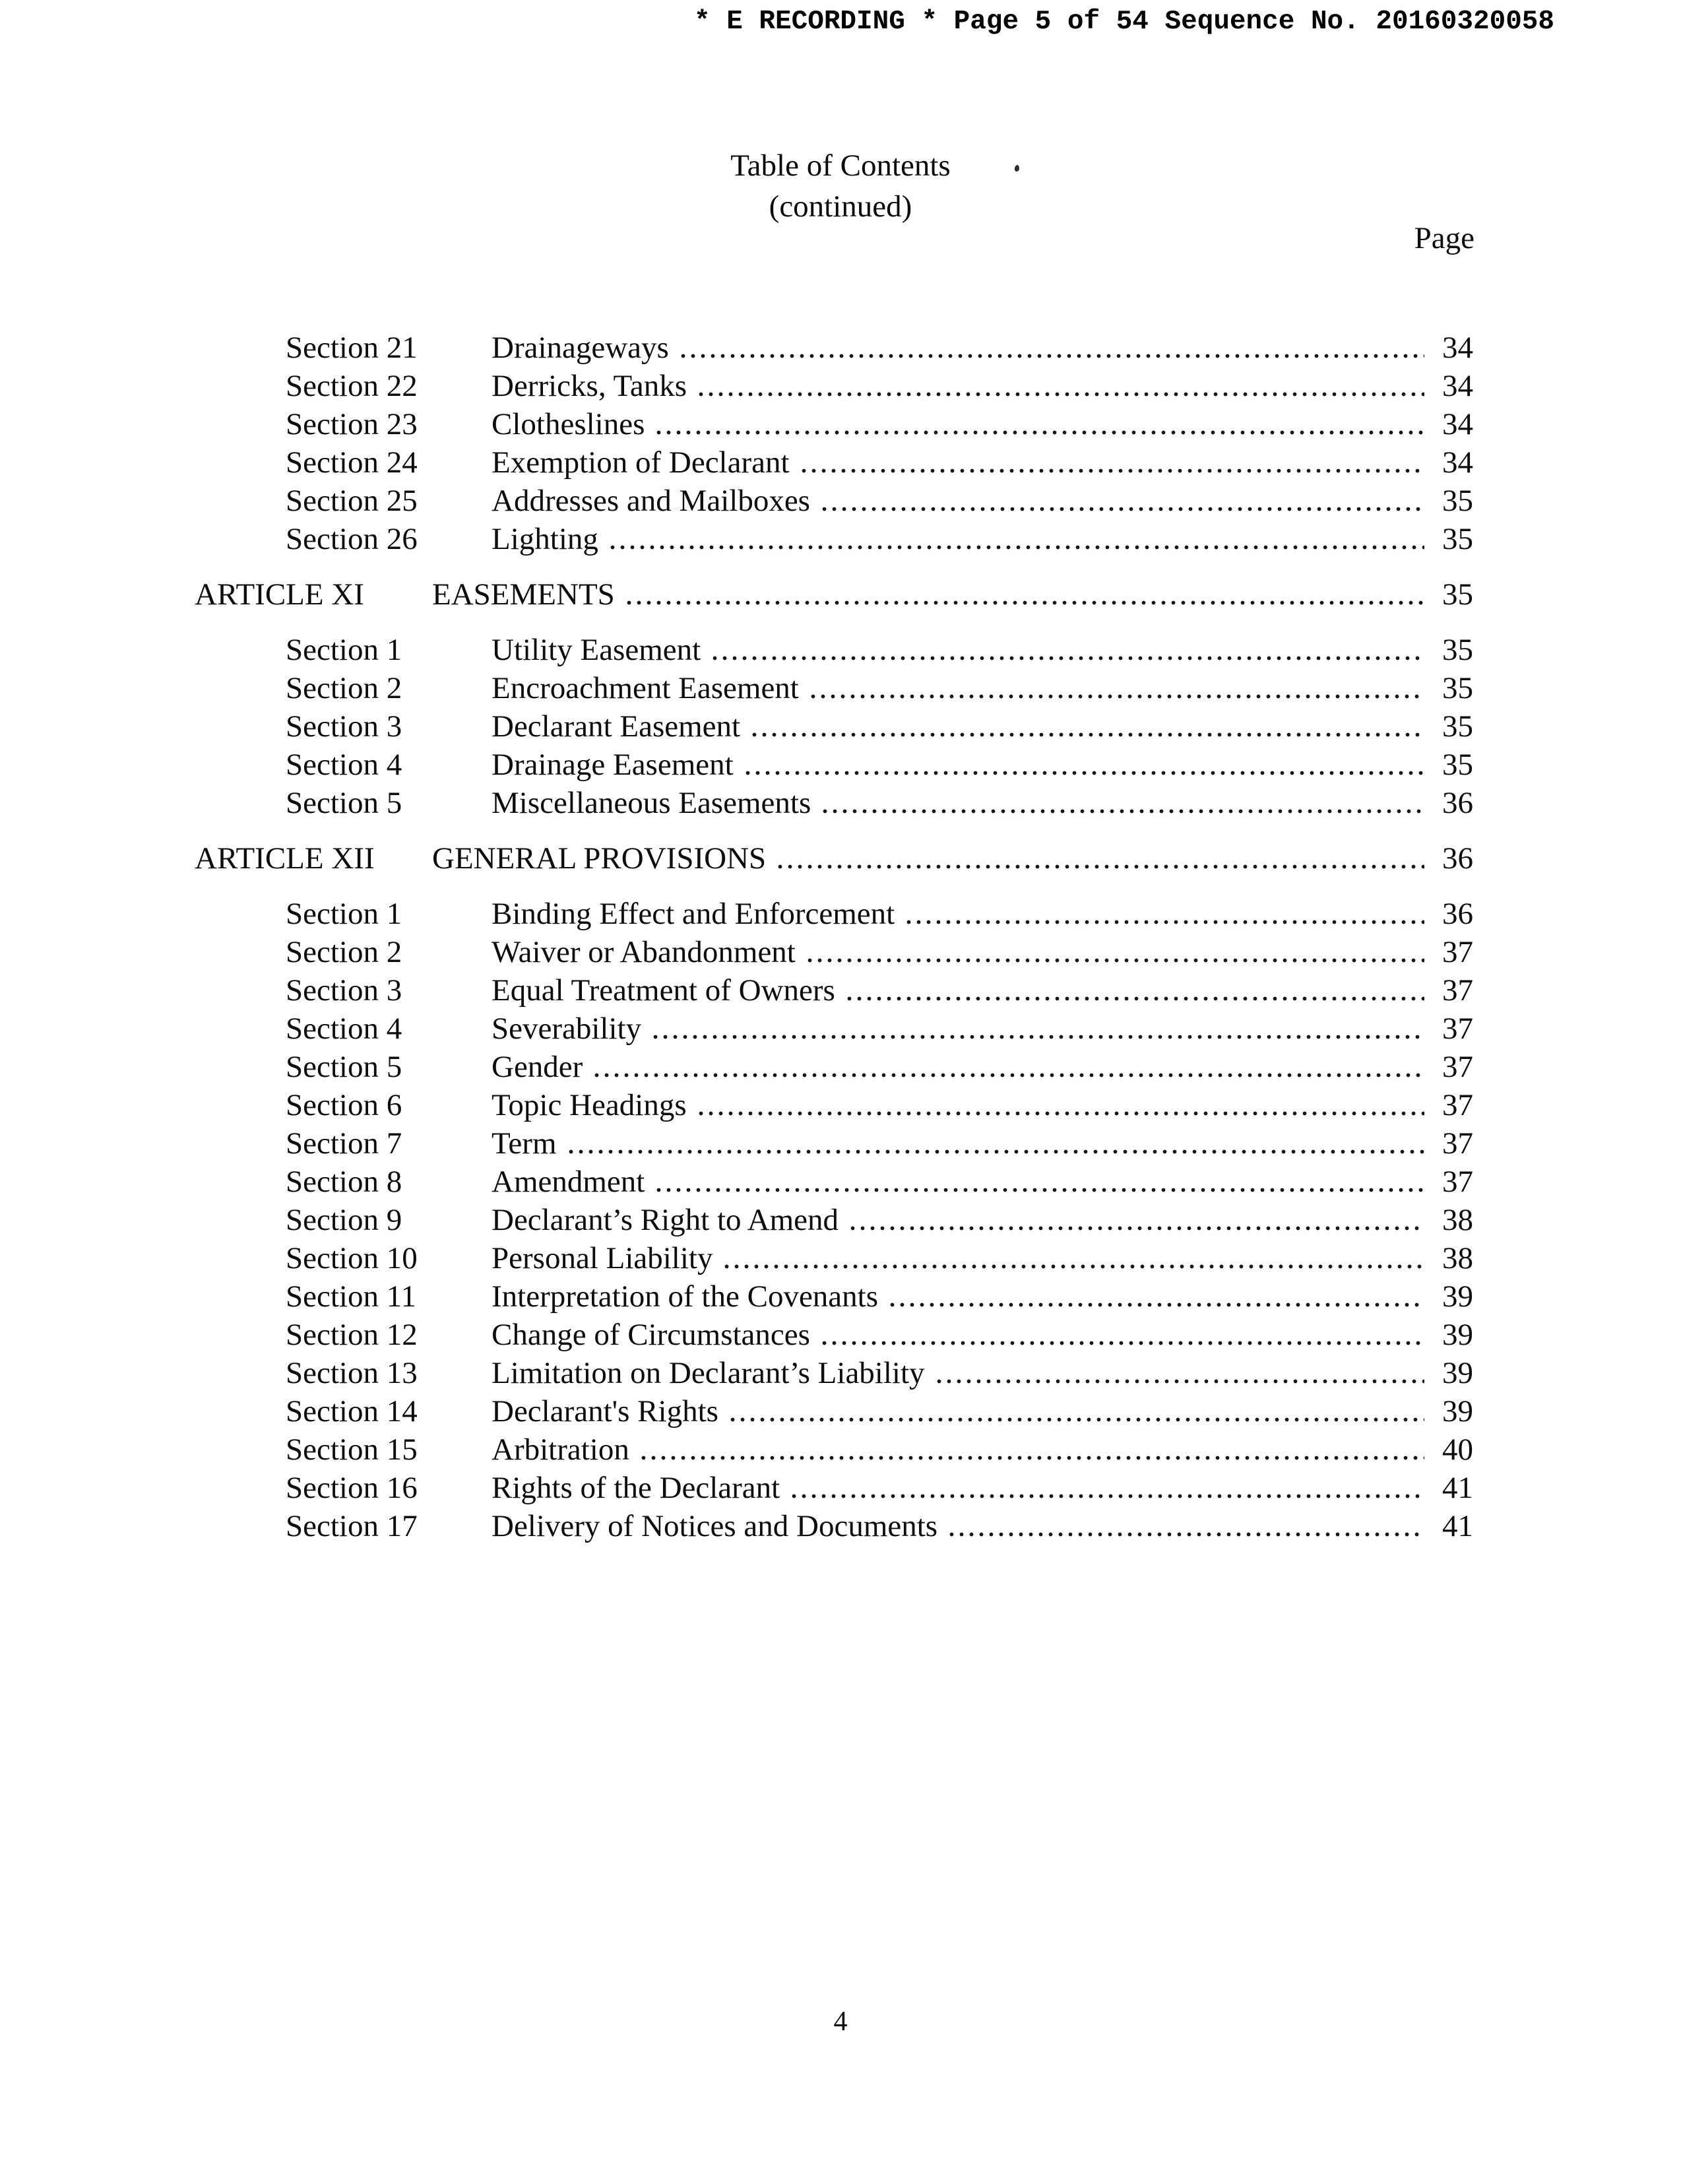 The width and height of the screenshot is (1681, 2184). What do you see at coordinates (524, 1143) in the screenshot?
I see `toc-entry-title: Term` at bounding box center [524, 1143].